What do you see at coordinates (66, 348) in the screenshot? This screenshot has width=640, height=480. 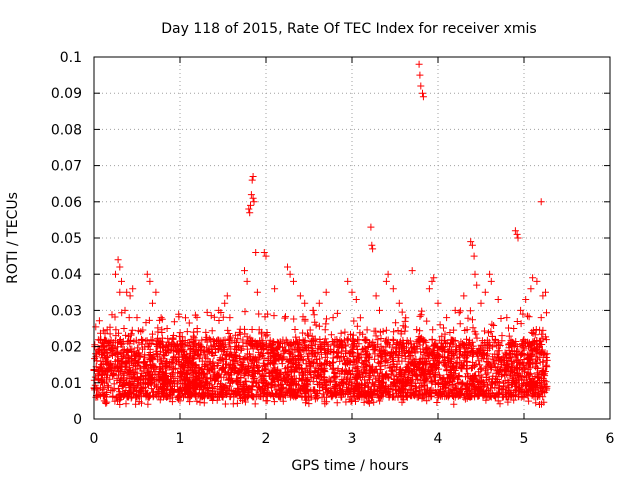 I see `y-tick-label: 0.02` at bounding box center [66, 348].